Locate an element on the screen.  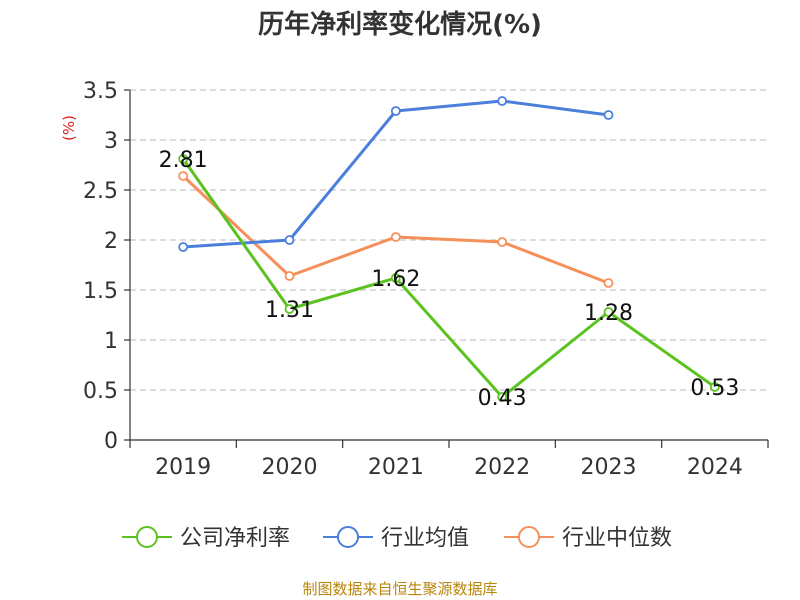
x-tick-label: 2022 is located at coordinates (502, 467).